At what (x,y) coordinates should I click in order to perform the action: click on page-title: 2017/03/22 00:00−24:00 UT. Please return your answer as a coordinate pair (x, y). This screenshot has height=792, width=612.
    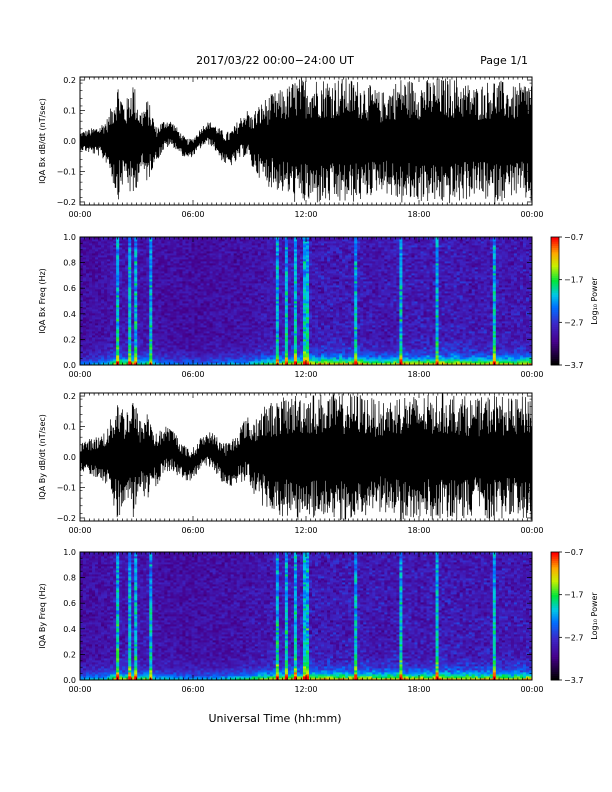
    Looking at the image, I should click on (275, 60).